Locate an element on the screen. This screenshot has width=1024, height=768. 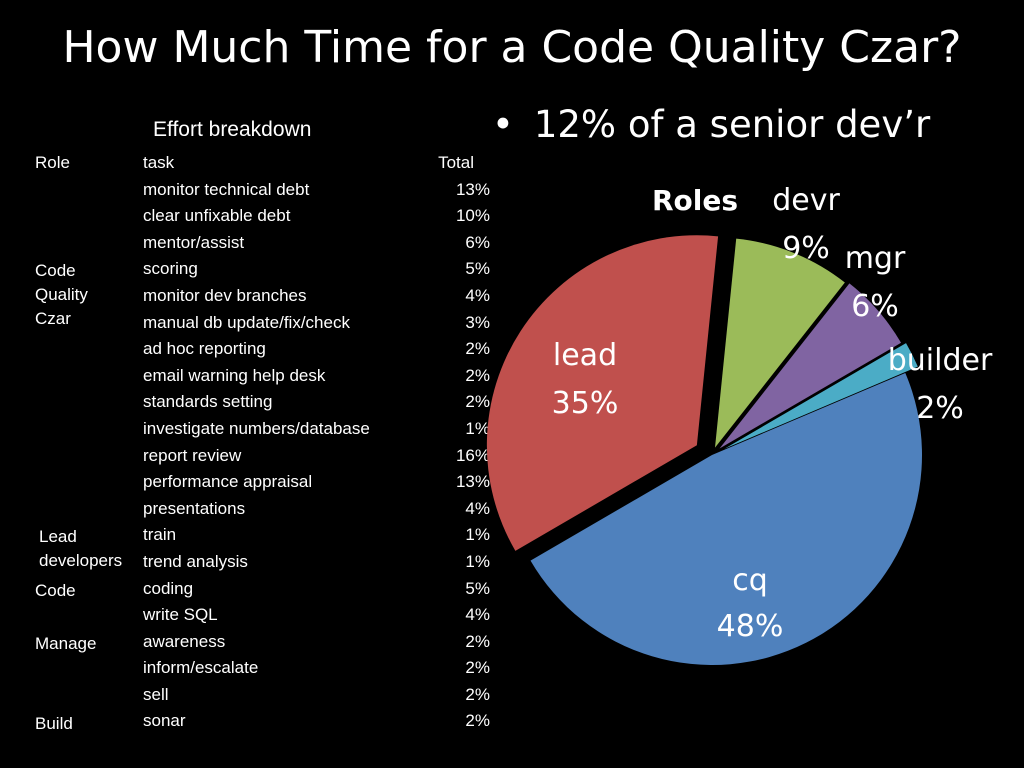
slice-value-label: 6% is located at coordinates (875, 306).